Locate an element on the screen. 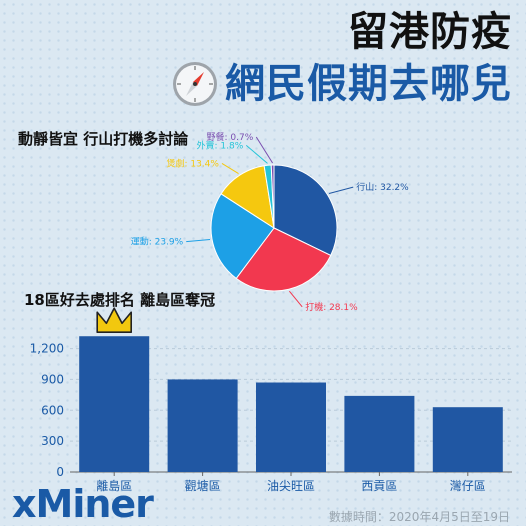  y-tick-label-1: 300 is located at coordinates (52, 441).